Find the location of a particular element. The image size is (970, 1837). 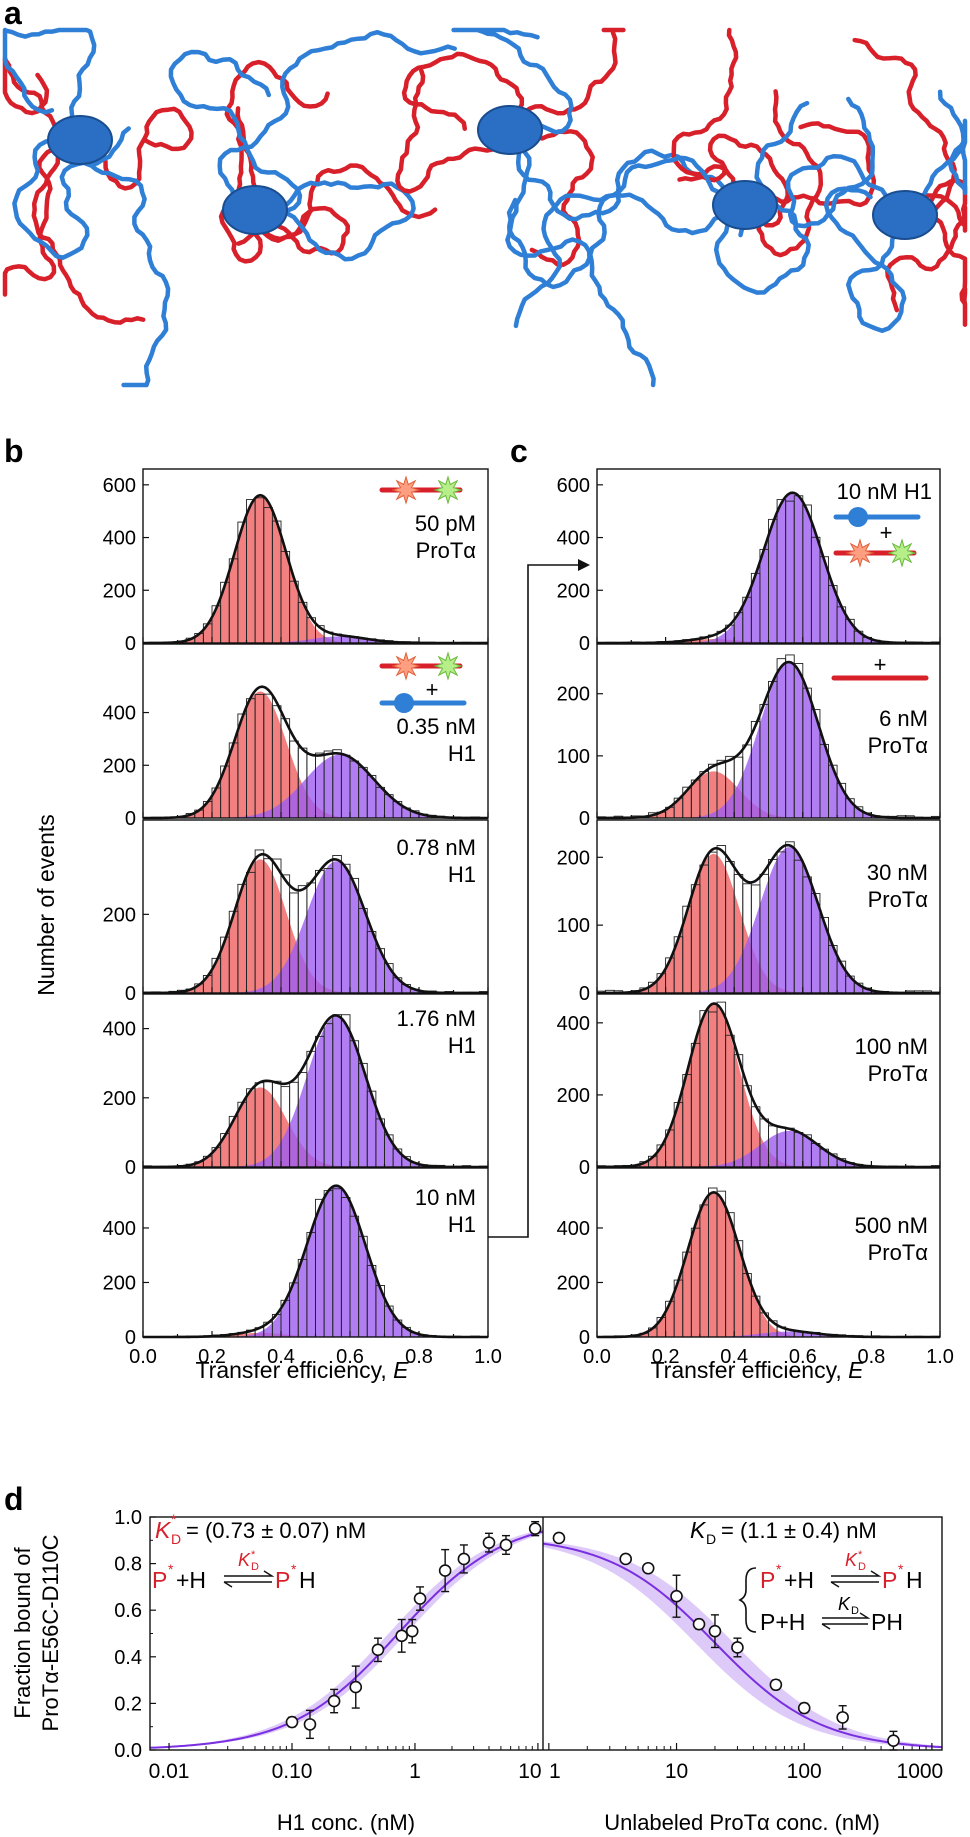

connector-arrowhead is located at coordinates (584, 565).